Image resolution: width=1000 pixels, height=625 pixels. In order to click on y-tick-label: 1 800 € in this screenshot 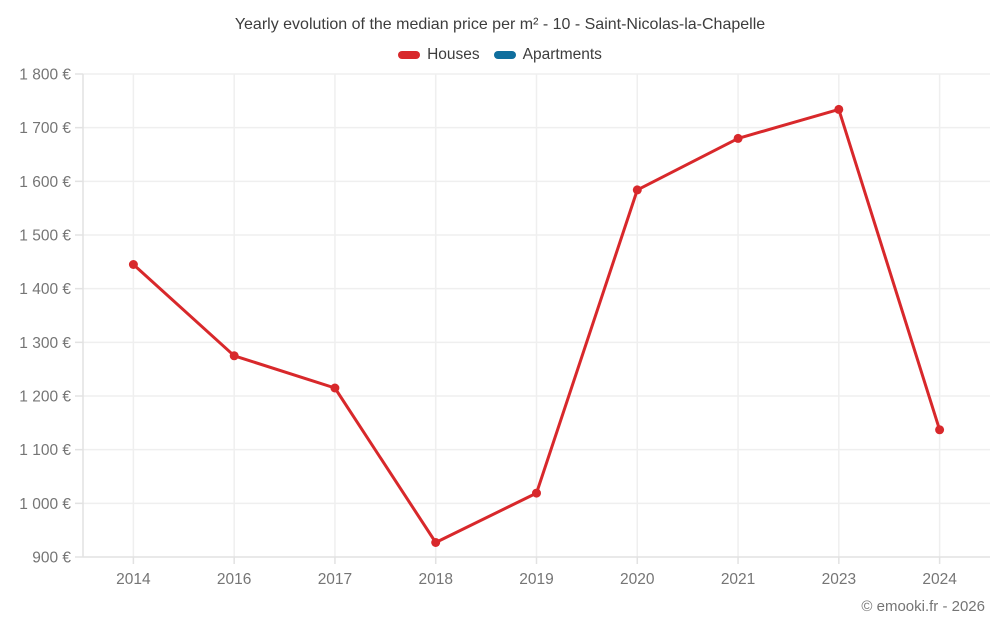, I will do `click(45, 75)`.